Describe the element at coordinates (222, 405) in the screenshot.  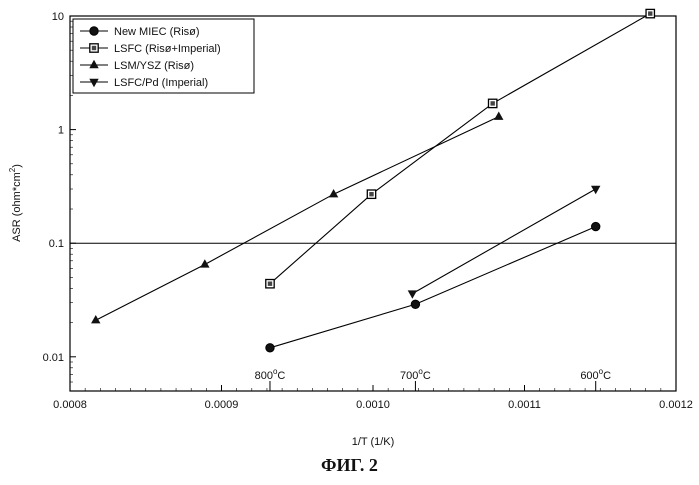
I see `x-tick-label: 0.0009` at that location.